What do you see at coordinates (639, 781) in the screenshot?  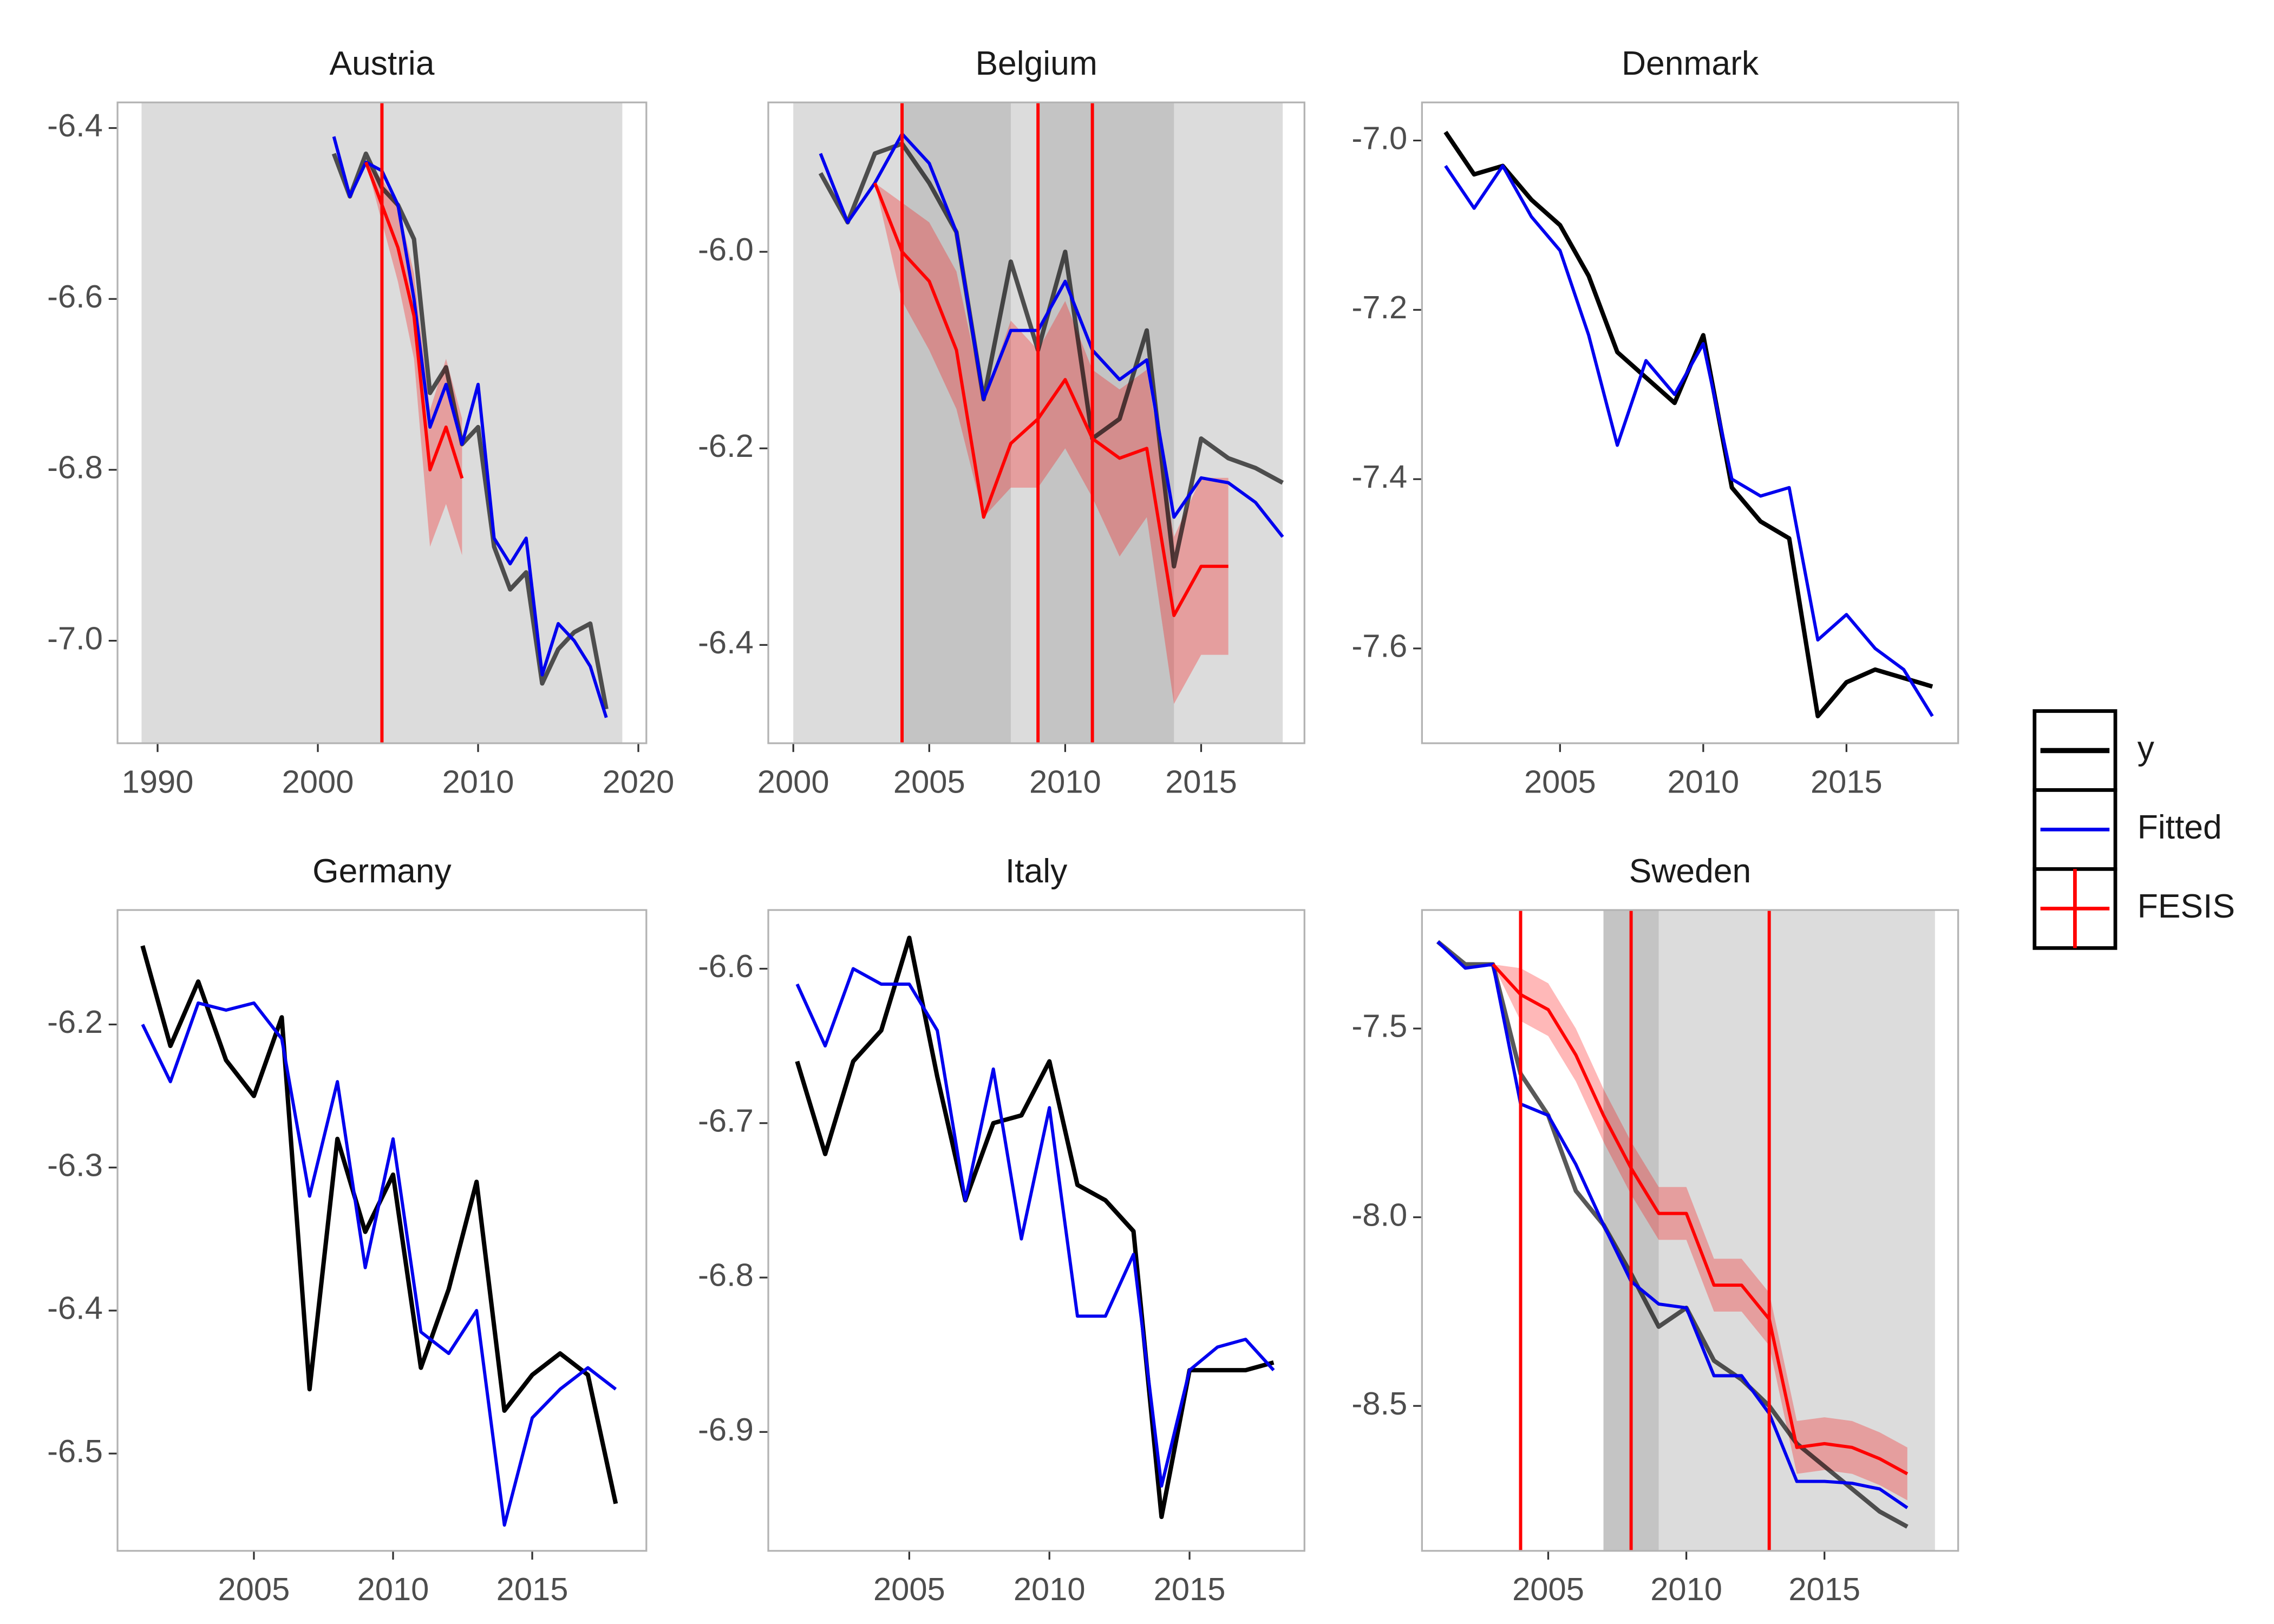 I see `x-tick-label: 2020` at bounding box center [639, 781].